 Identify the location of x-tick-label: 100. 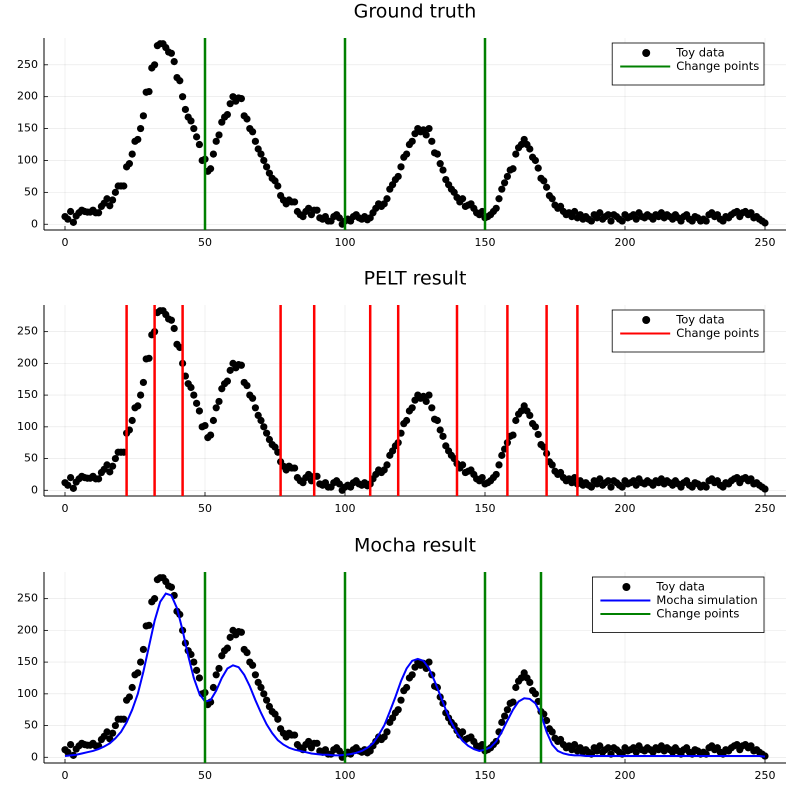
(345, 775).